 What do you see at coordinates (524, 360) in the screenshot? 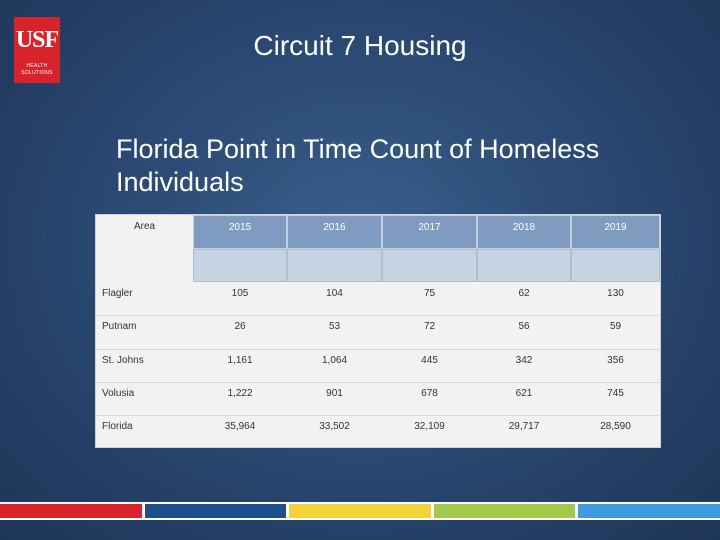
I see `row-st-johns-2018: 342` at bounding box center [524, 360].